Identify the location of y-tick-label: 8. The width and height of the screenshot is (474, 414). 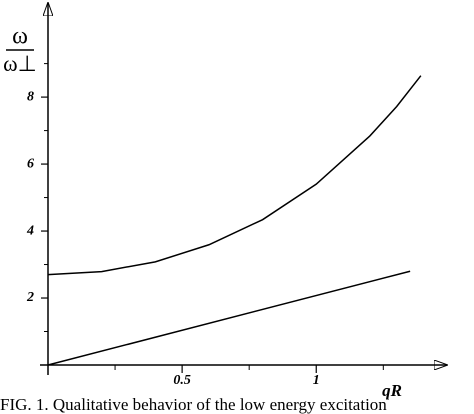
(30, 96).